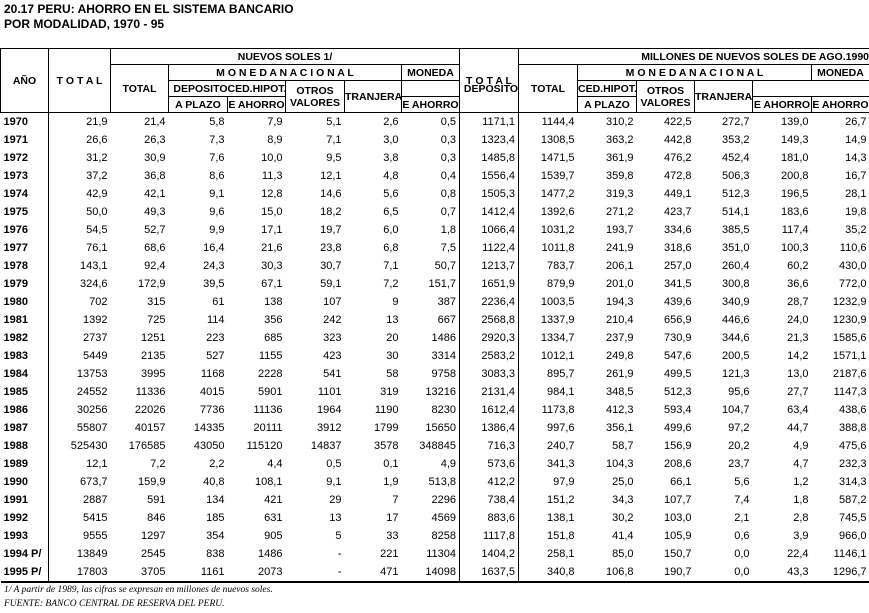 The image size is (869, 613). I want to click on value-cell: 1,2, so click(801, 482).